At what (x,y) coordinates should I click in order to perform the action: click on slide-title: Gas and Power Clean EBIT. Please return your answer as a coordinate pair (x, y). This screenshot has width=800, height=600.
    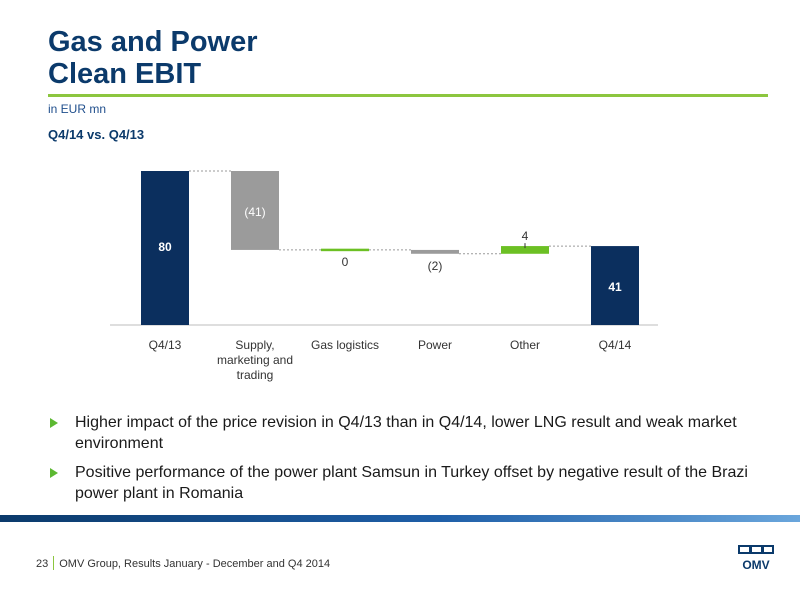
    Looking at the image, I should click on (153, 58).